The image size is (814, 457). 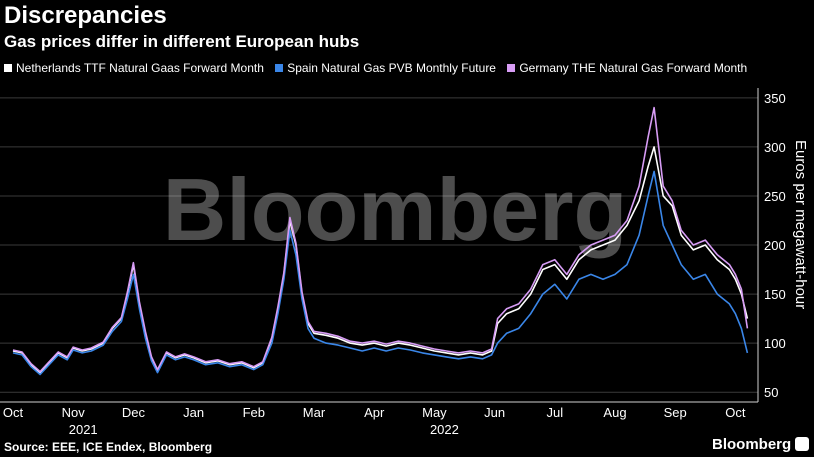 What do you see at coordinates (193, 412) in the screenshot?
I see `x-tick-3: Jan` at bounding box center [193, 412].